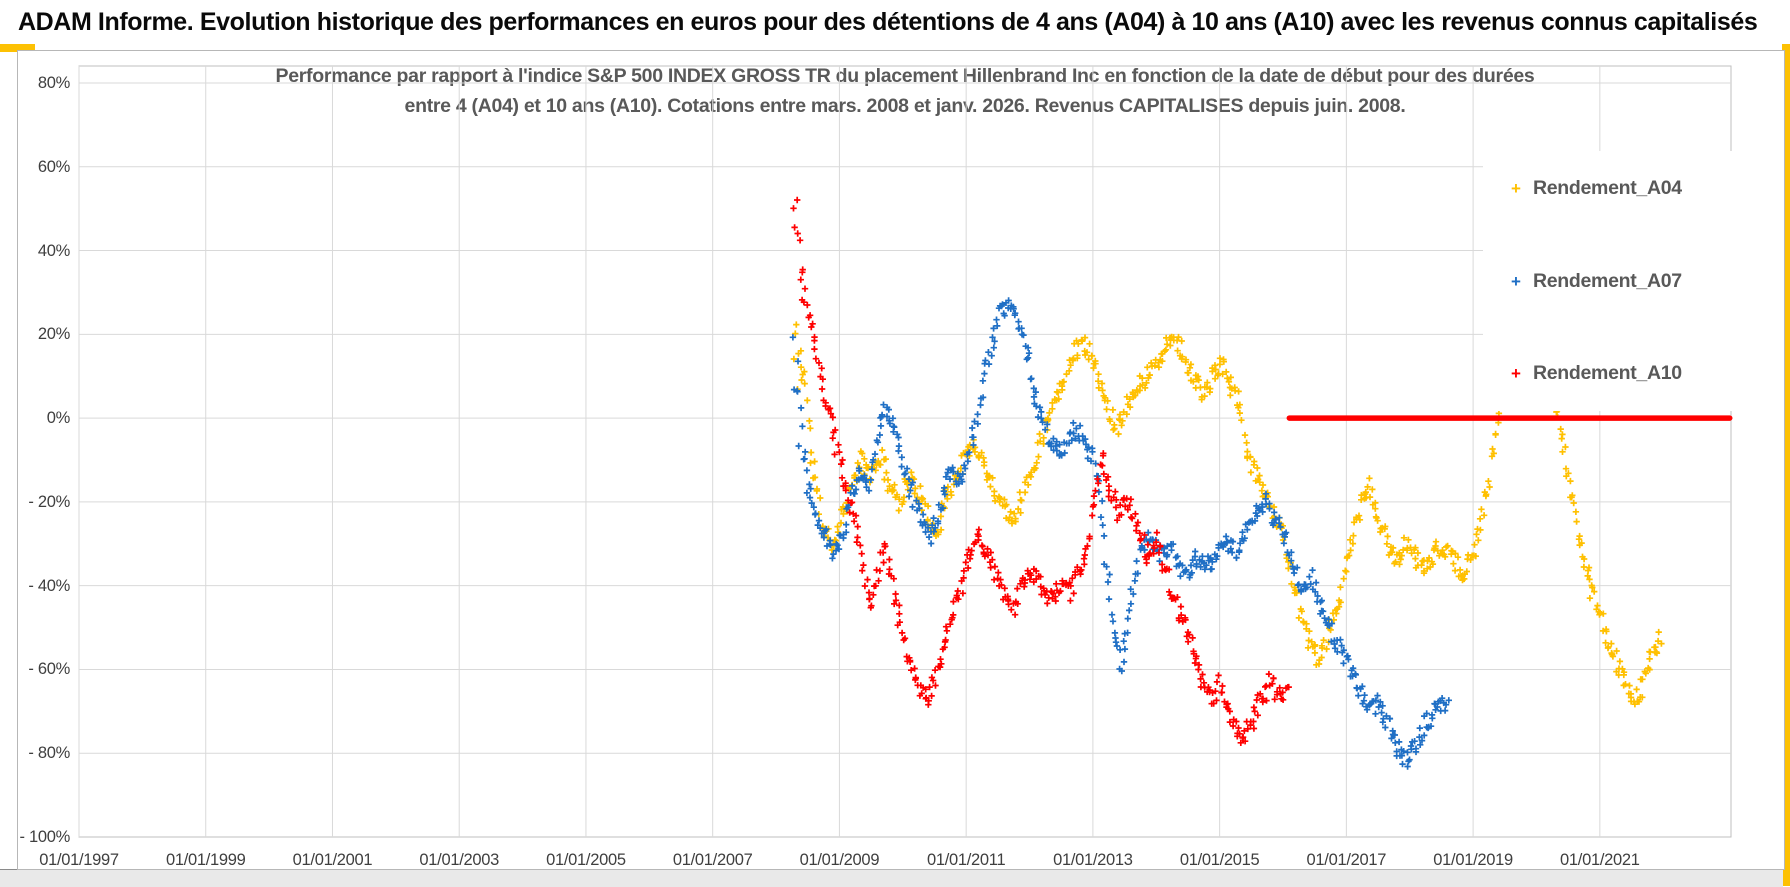  I want to click on legend-item-Rendement_A10: + Rendement_A10, so click(1617, 373).